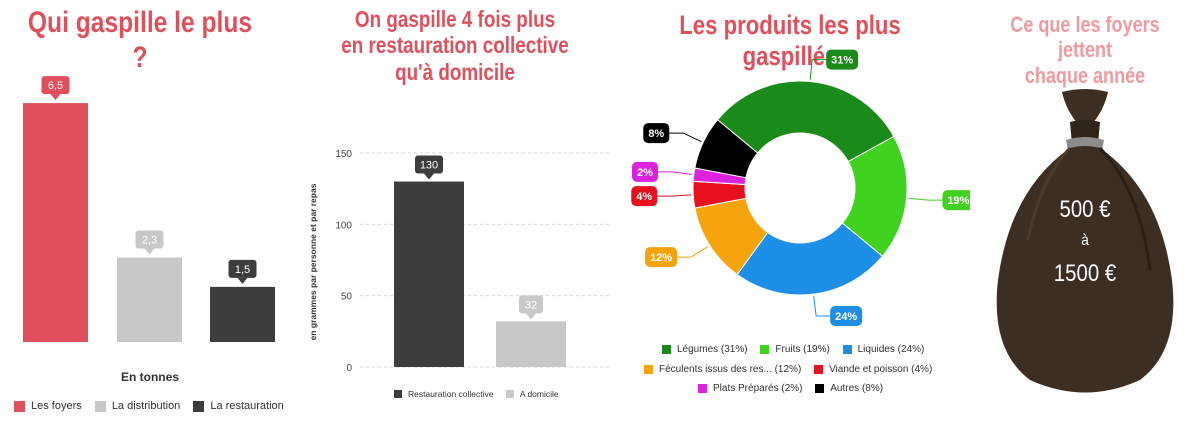 The width and height of the screenshot is (1200, 423). What do you see at coordinates (539, 394) in the screenshot?
I see `legend-label: A domicile` at bounding box center [539, 394].